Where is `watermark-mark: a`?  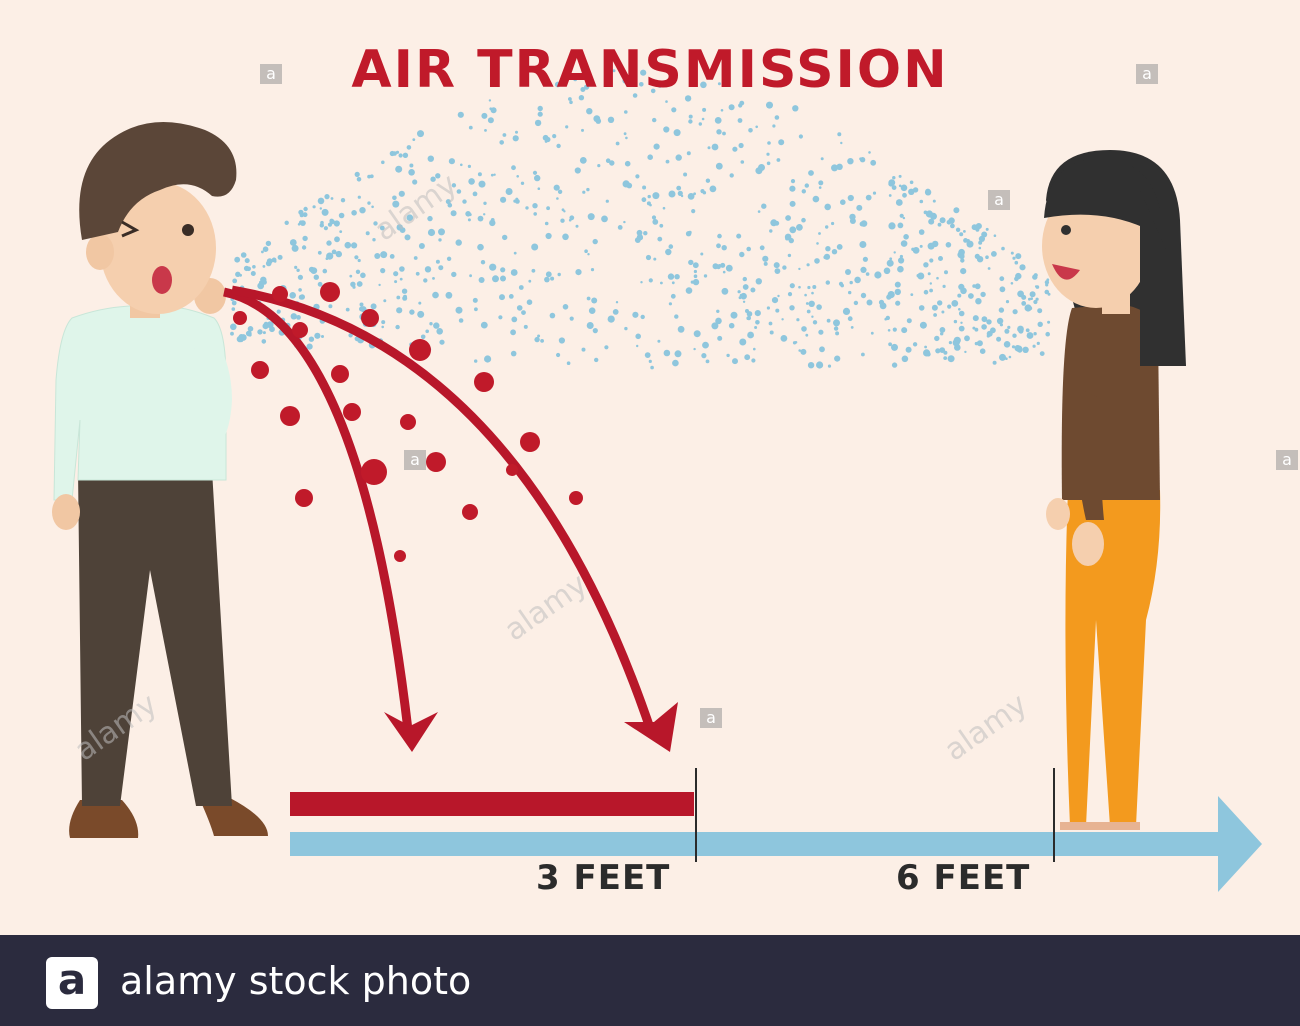 watermark-mark: a is located at coordinates (271, 74).